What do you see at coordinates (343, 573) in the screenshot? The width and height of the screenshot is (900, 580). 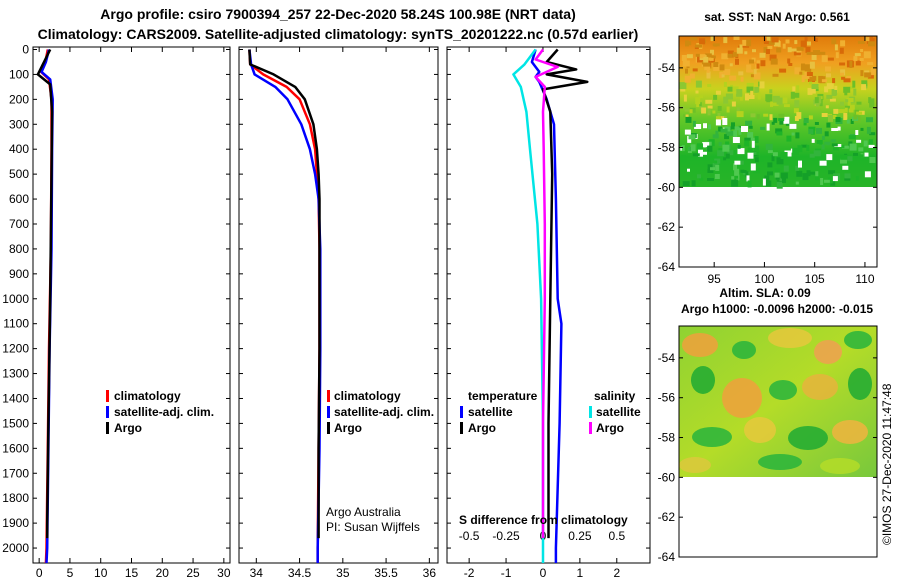 I see `x-tick-label: 35` at bounding box center [343, 573].